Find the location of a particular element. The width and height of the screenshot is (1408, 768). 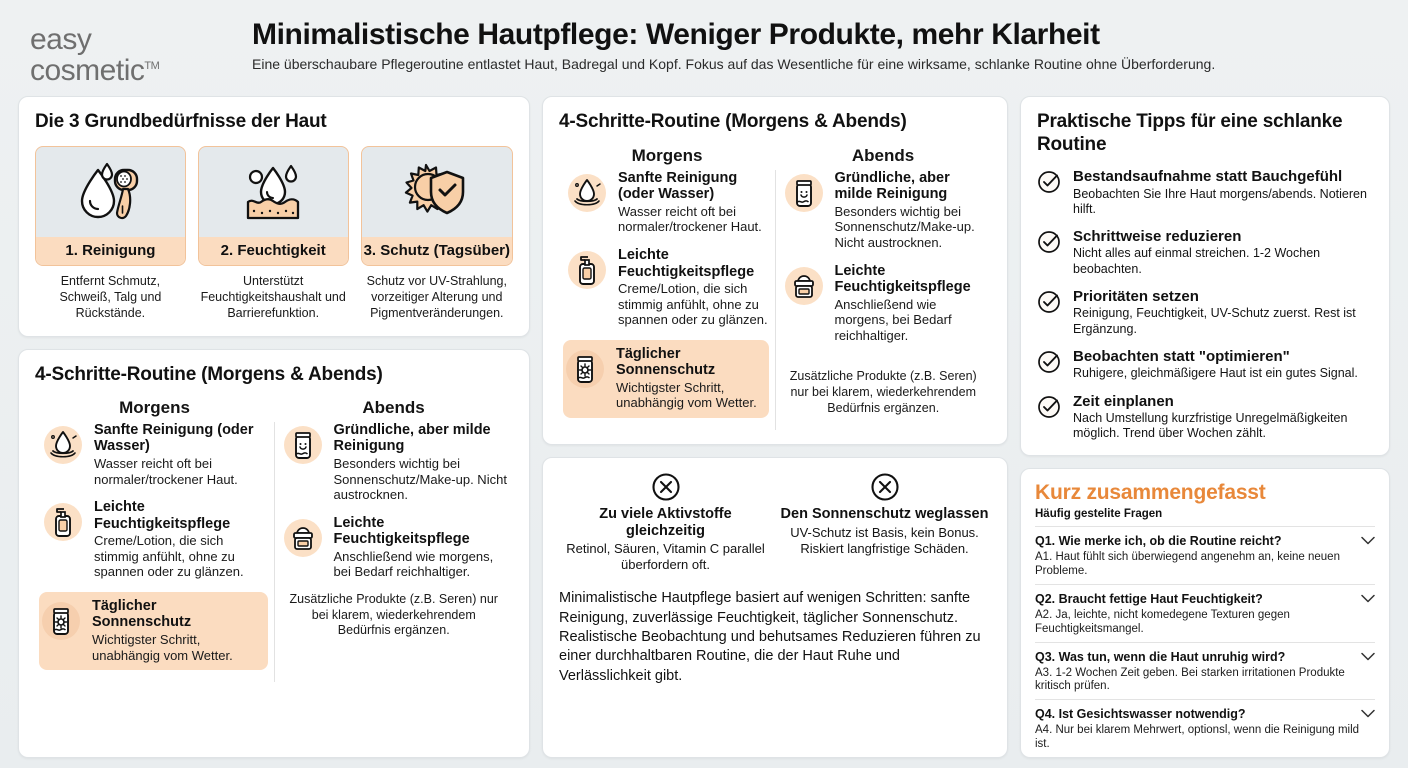

routine-card-left-title: 4-Schritte-Routine (Morgens & Abends) is located at coordinates (209, 374).